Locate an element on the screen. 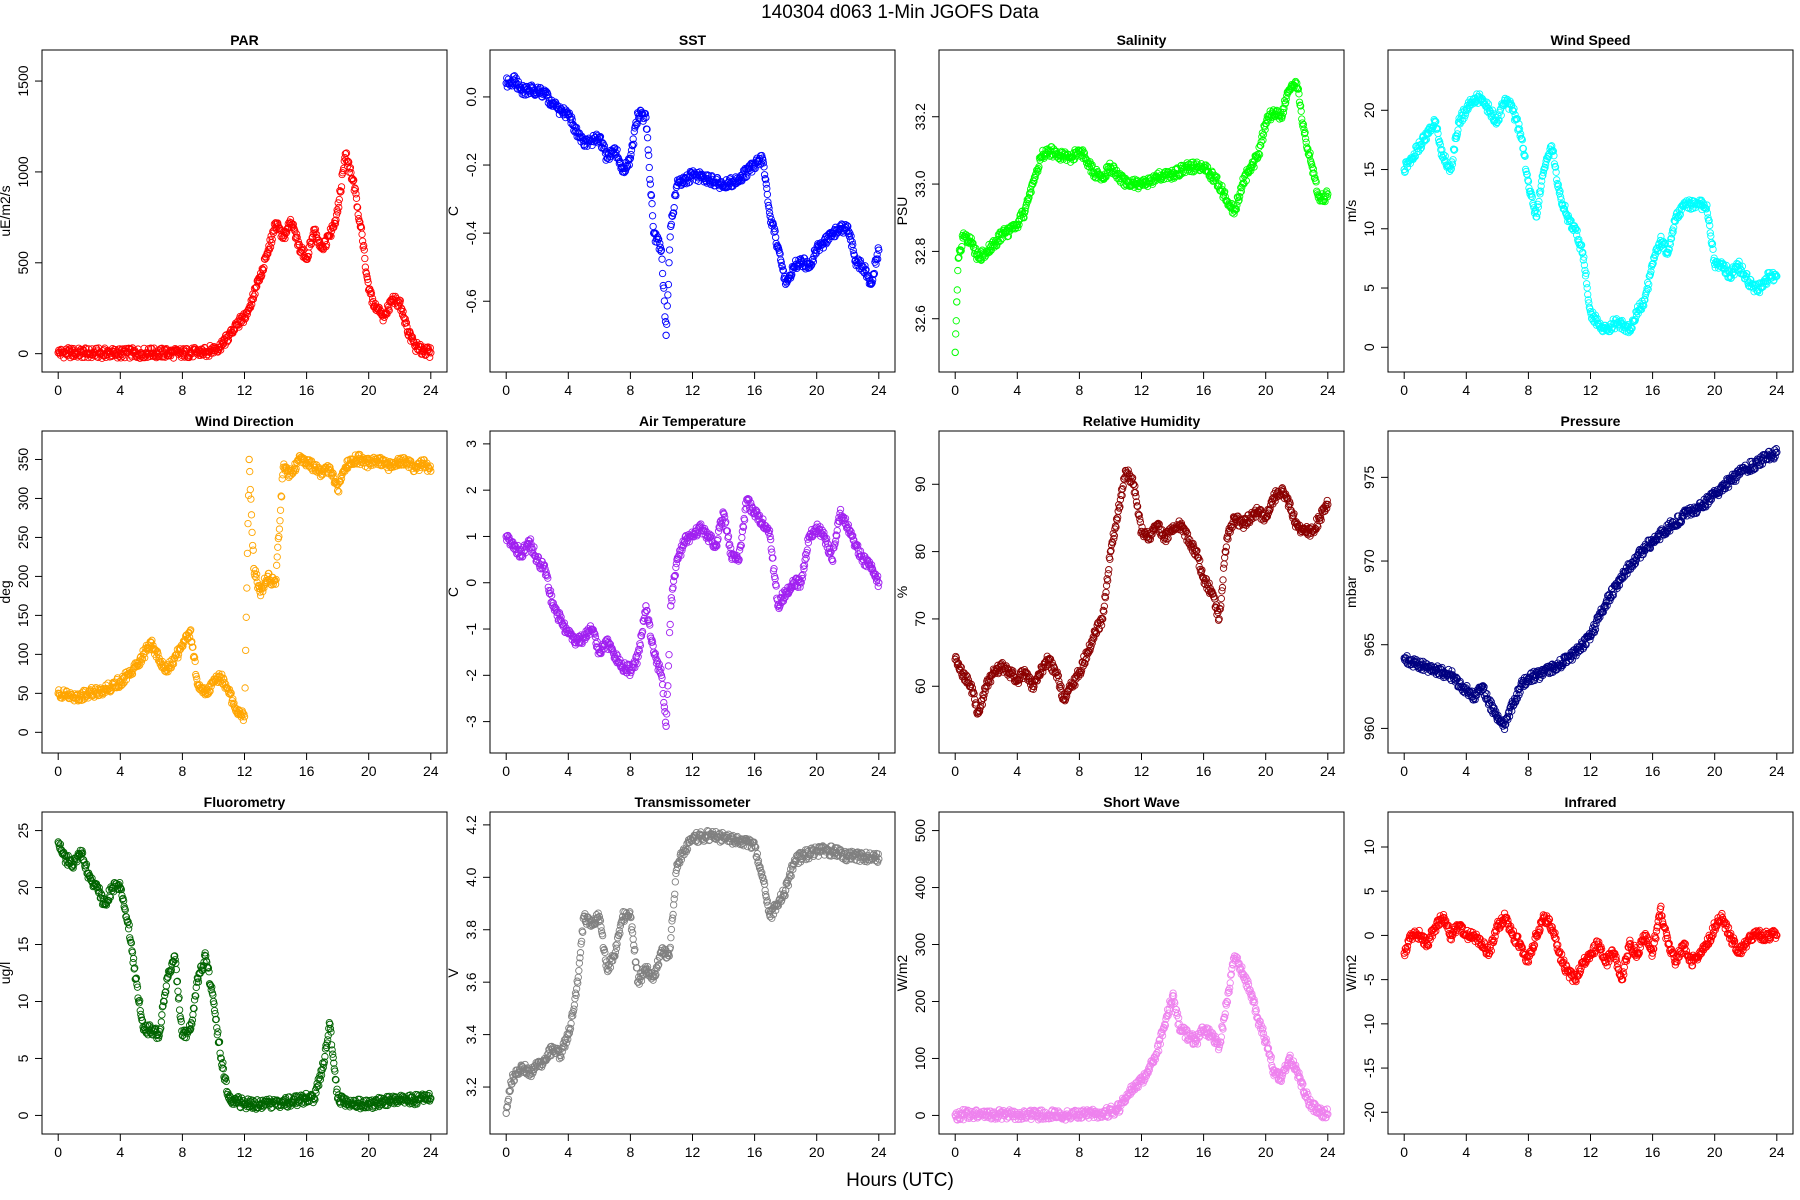  relative-humidity-y-tick-label: 70 is located at coordinates (920, 619).